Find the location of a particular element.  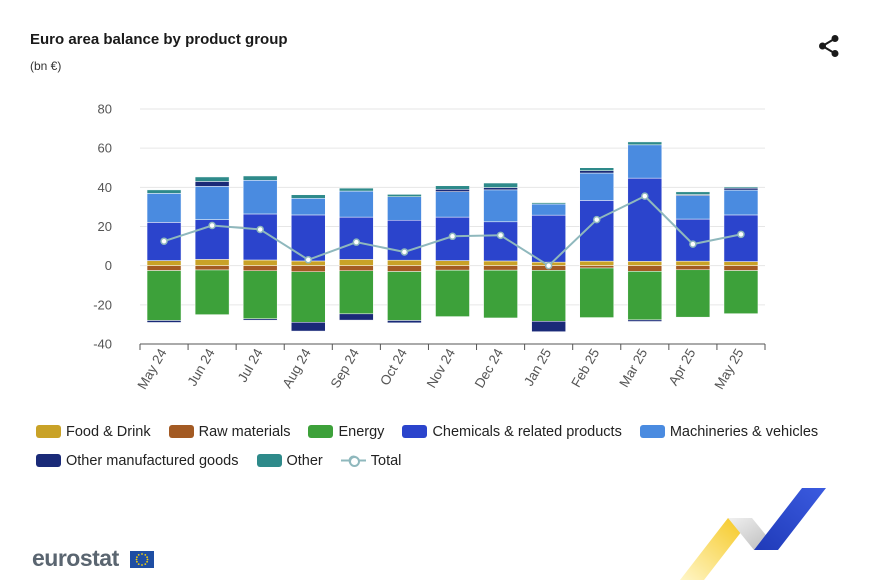

legend-item-chemicals: Chemicals & related products is located at coordinates (512, 432).